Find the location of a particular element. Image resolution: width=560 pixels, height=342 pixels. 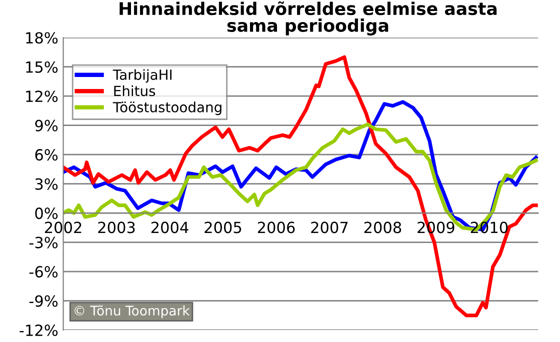

x-tick-label: 2008 is located at coordinates (383, 228).